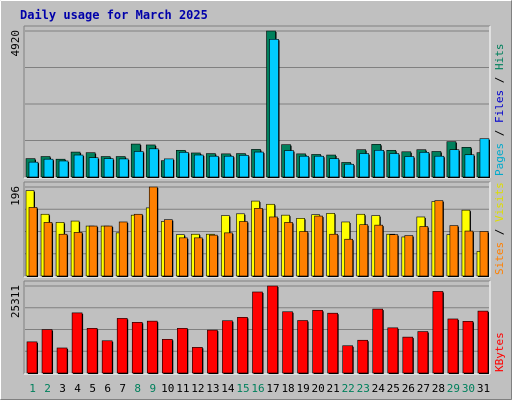  What do you see at coordinates (483, 388) in the screenshot?
I see `x-tick-label-31: 31` at bounding box center [483, 388].